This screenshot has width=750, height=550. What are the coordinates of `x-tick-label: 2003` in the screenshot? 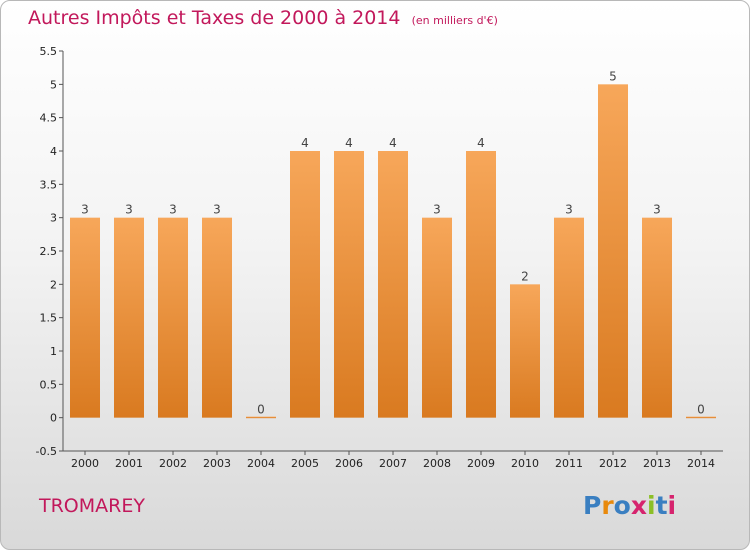 It's located at (217, 463).